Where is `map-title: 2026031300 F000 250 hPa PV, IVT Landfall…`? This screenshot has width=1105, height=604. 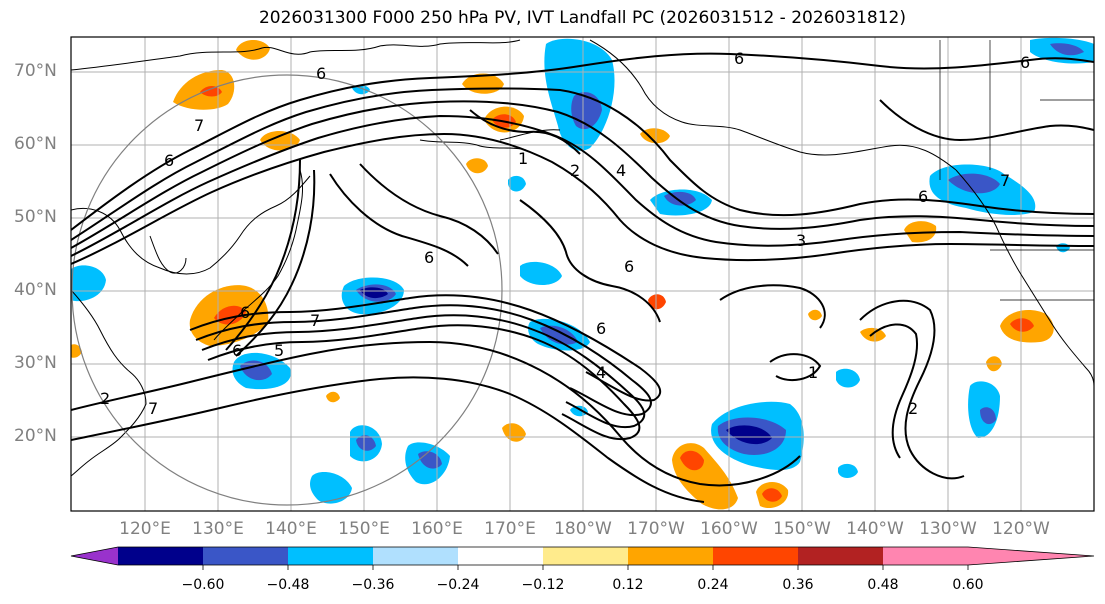
map-title: 2026031300 F000 250 hPa PV, IVT Landfall… is located at coordinates (582, 18).